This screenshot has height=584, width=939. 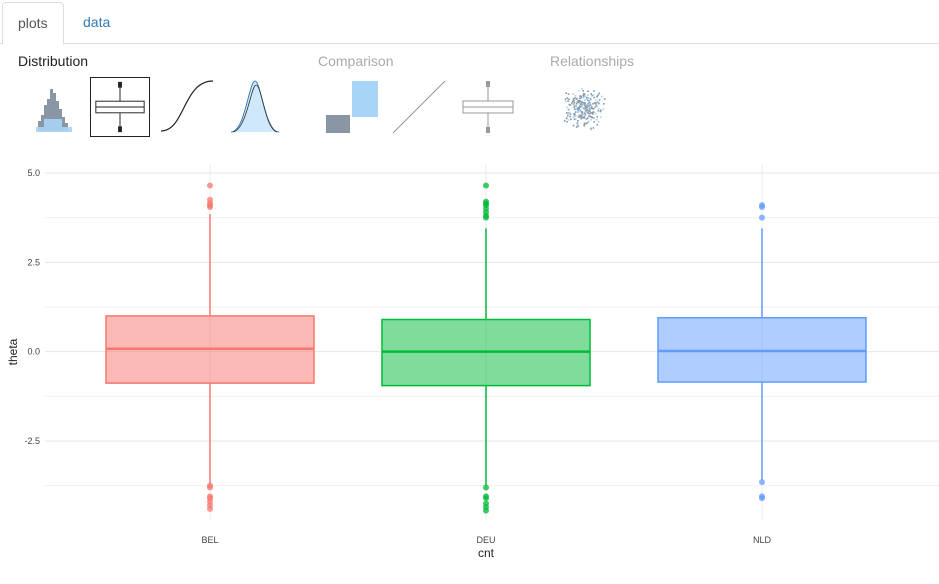 I want to click on section-comparison-label: Comparison, so click(x=356, y=61).